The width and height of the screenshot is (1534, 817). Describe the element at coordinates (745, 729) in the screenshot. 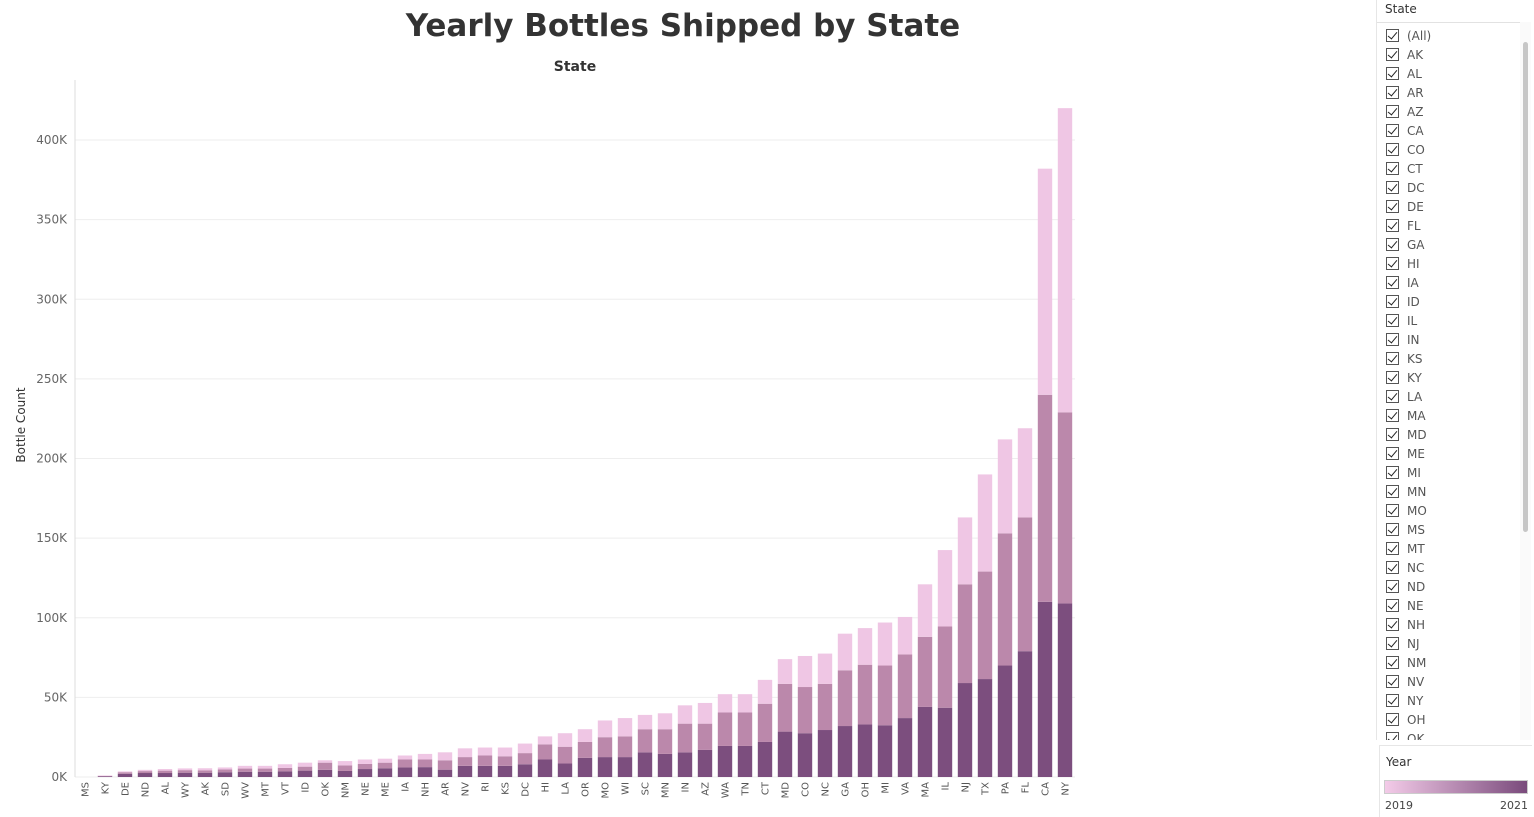

I see `bar-tn-2020` at that location.